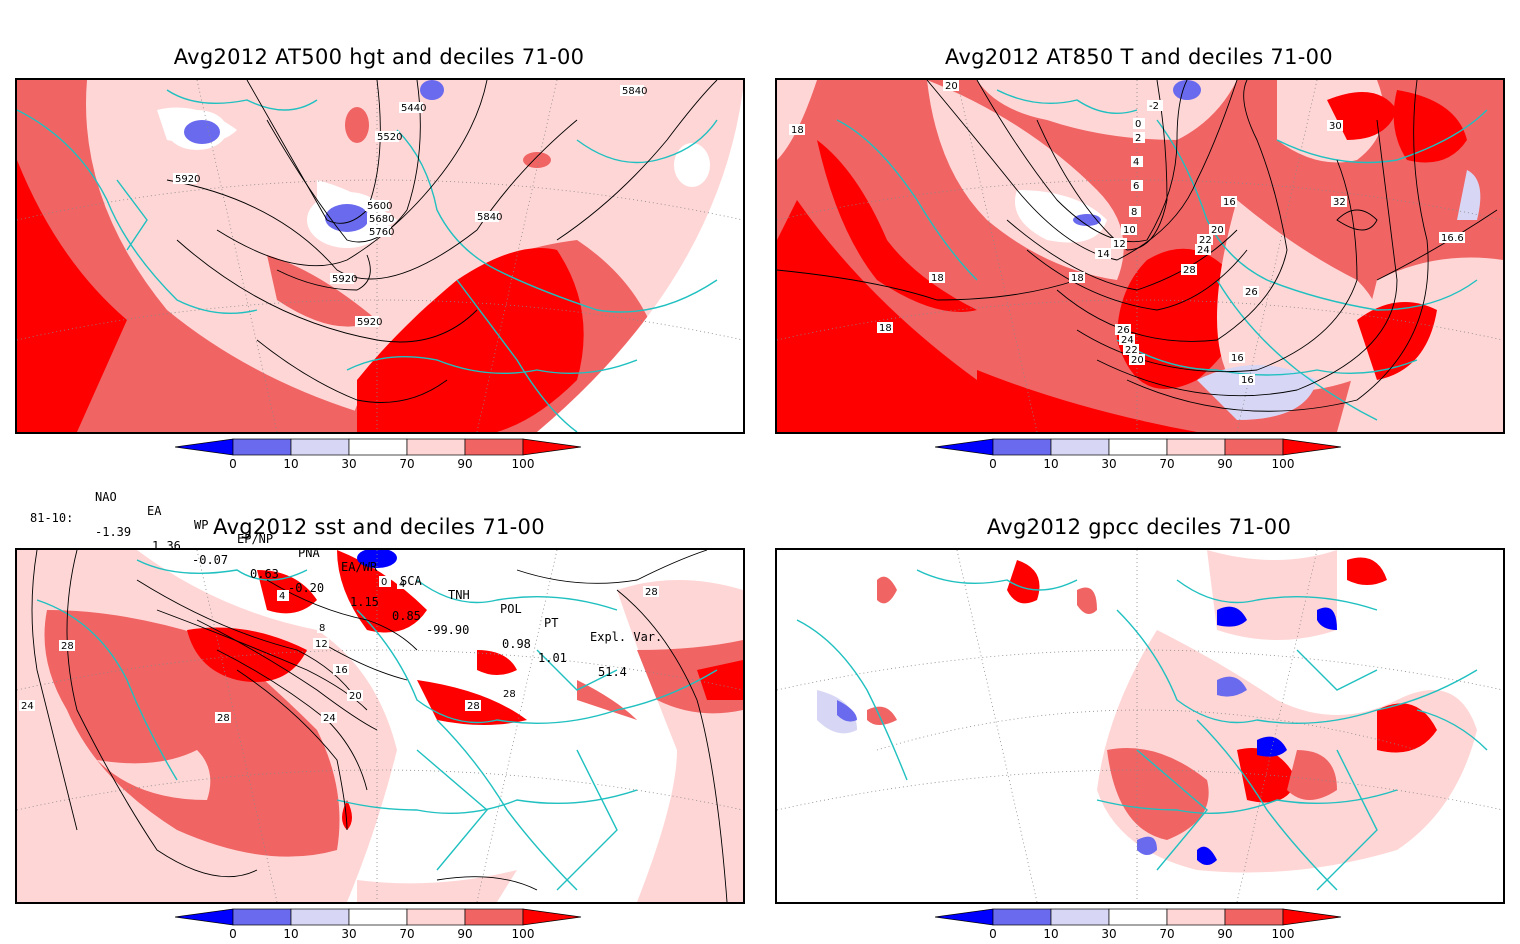 Image resolution: width=1520 pixels, height=944 pixels. I want to click on index-value: -0.20, so click(306, 588).